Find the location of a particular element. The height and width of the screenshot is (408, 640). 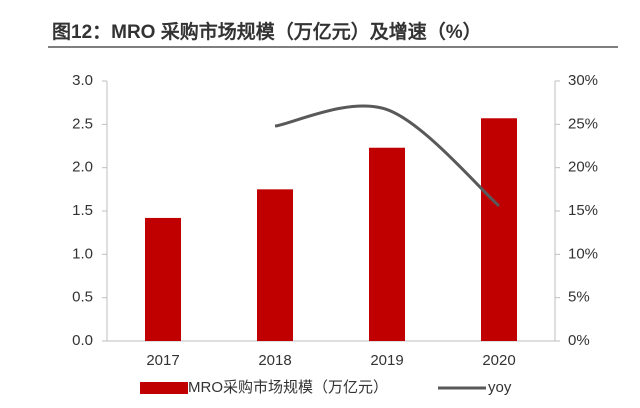

y-tick-label: 1.0 is located at coordinates (82, 253).